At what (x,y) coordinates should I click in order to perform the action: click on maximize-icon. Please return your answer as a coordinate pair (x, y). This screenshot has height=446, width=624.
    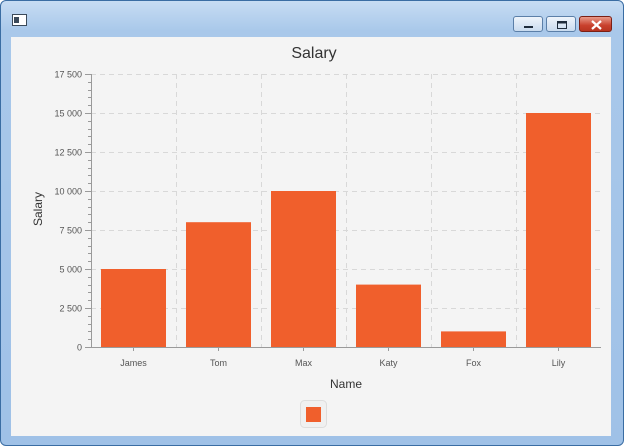
    Looking at the image, I should click on (562, 25).